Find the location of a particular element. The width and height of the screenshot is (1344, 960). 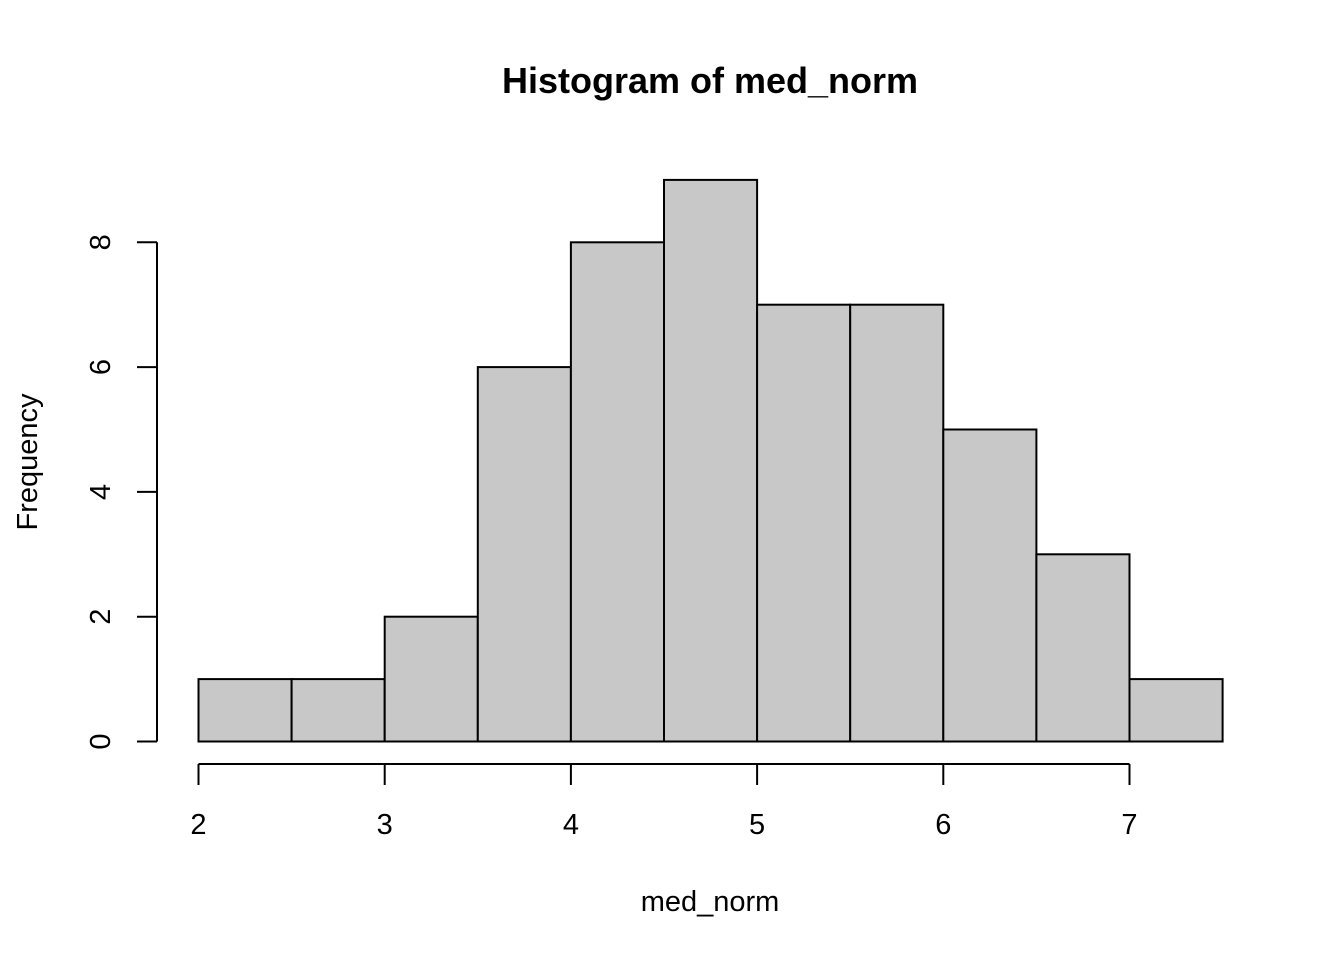

x-tick-label: 5 is located at coordinates (757, 825).